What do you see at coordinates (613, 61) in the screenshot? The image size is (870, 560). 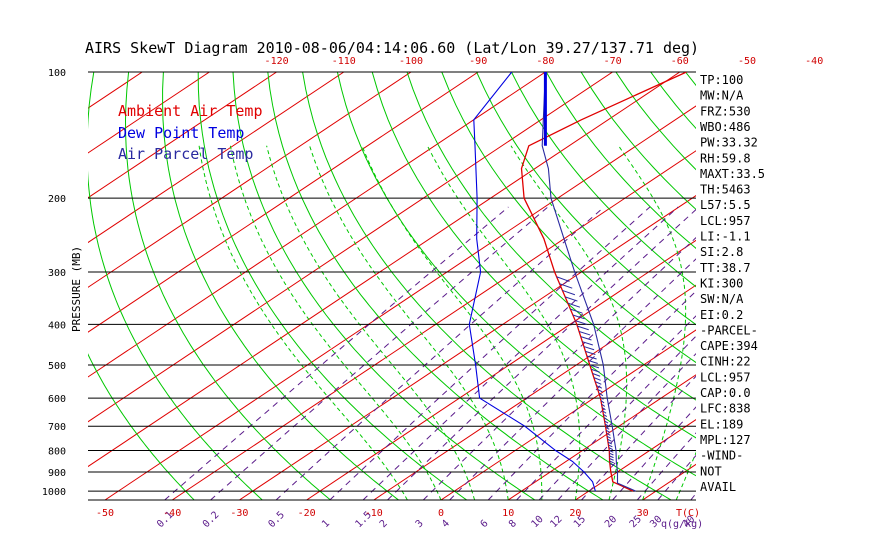 I see `top-temp-tick-label: -70` at bounding box center [613, 61].